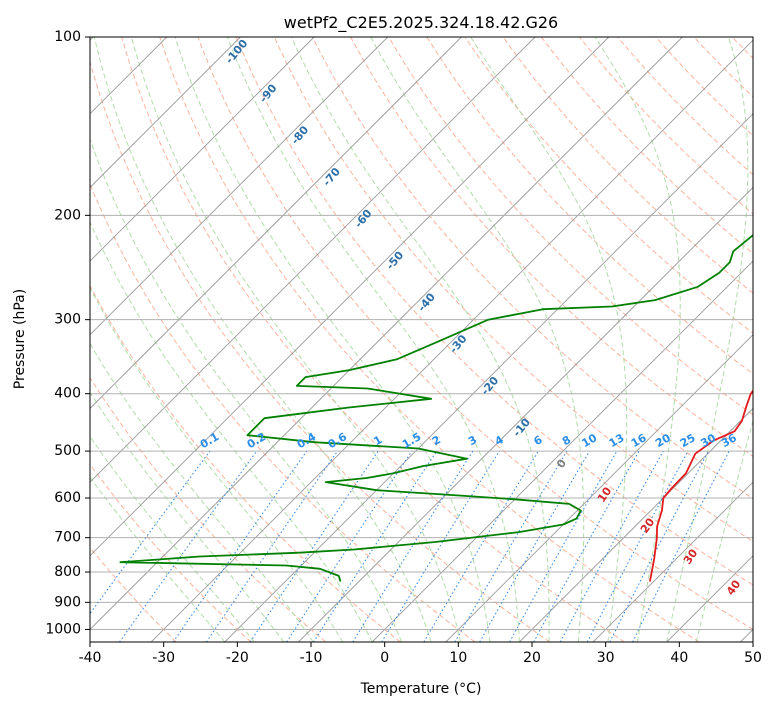  Describe the element at coordinates (20, 339) in the screenshot. I see `y-axis-label: Pressure (hPa)` at that location.